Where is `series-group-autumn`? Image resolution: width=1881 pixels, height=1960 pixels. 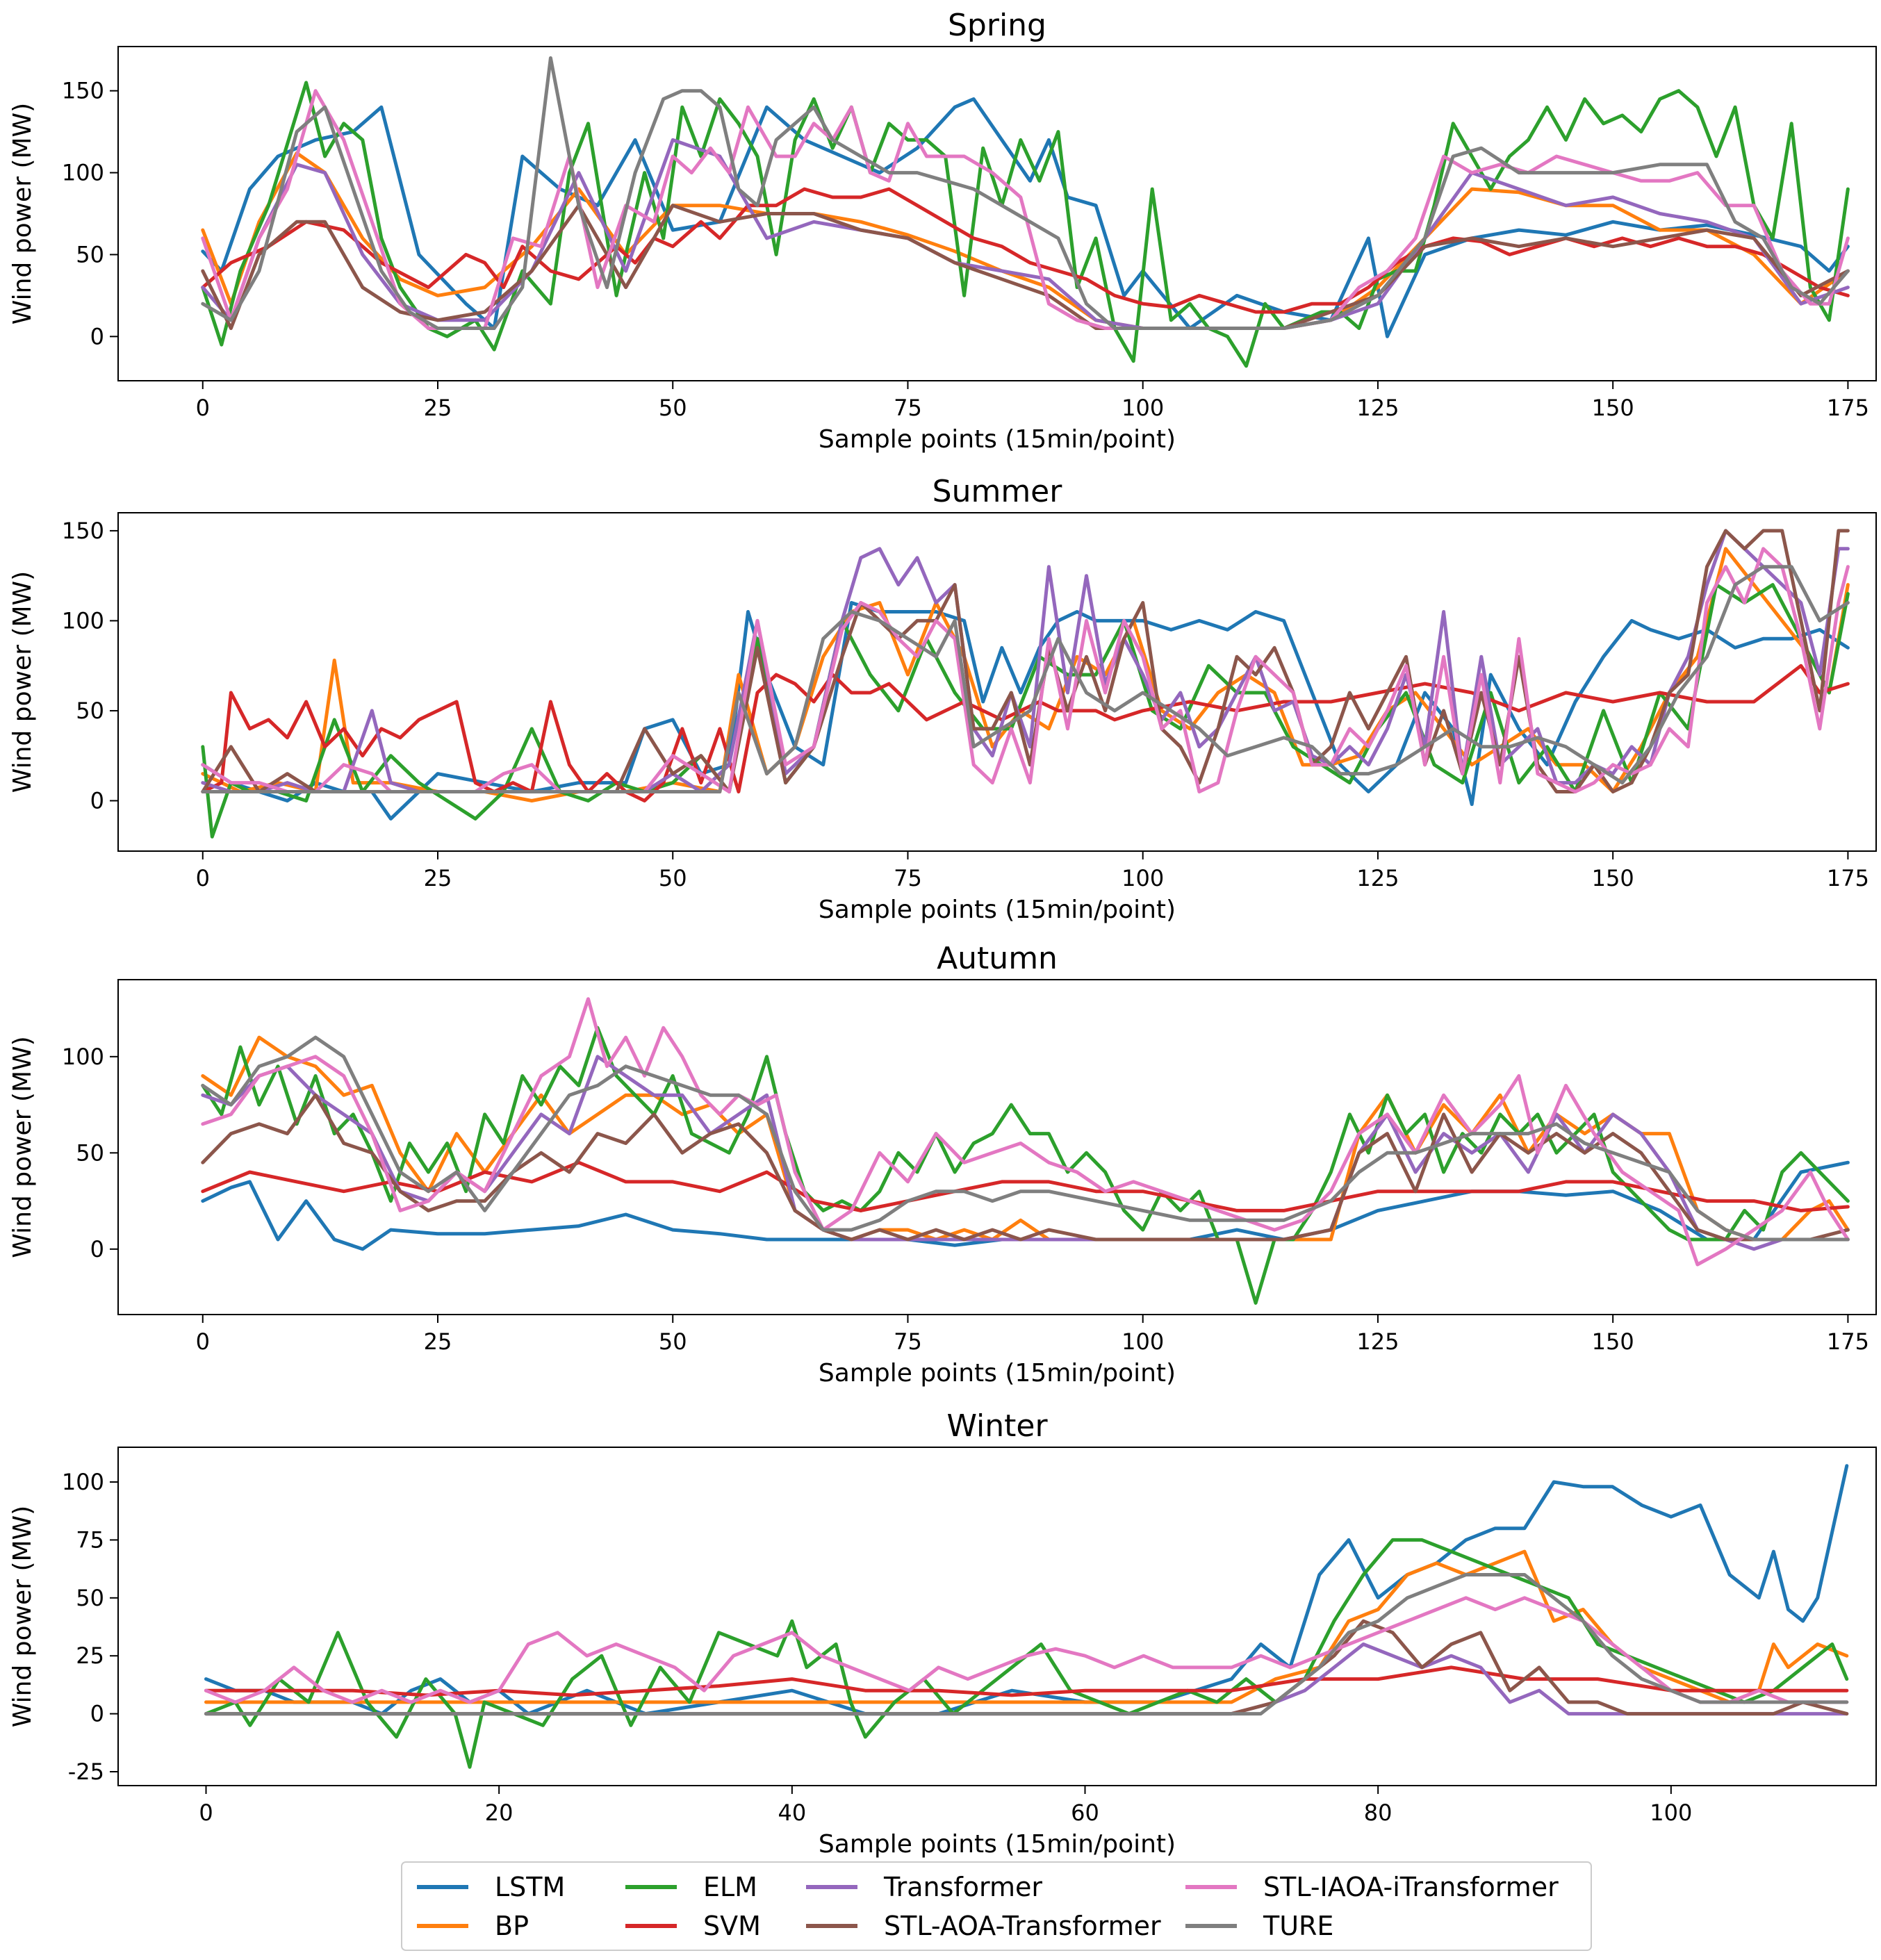
series-group-autumn is located at coordinates (1025, 1151).